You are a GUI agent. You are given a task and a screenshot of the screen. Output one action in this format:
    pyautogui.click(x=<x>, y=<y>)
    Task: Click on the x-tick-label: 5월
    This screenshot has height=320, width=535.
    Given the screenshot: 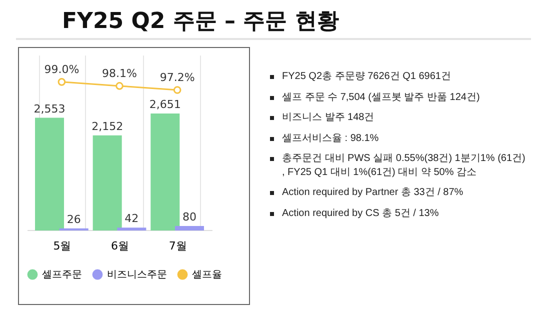 What is the action you would take?
    pyautogui.click(x=62, y=246)
    